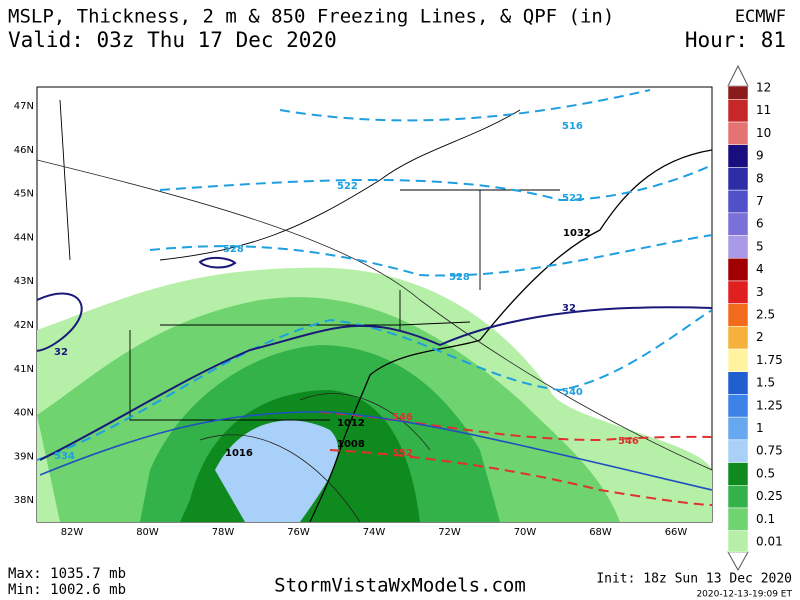  Describe the element at coordinates (374, 532) in the screenshot. I see `longitude-label: 74W` at that location.